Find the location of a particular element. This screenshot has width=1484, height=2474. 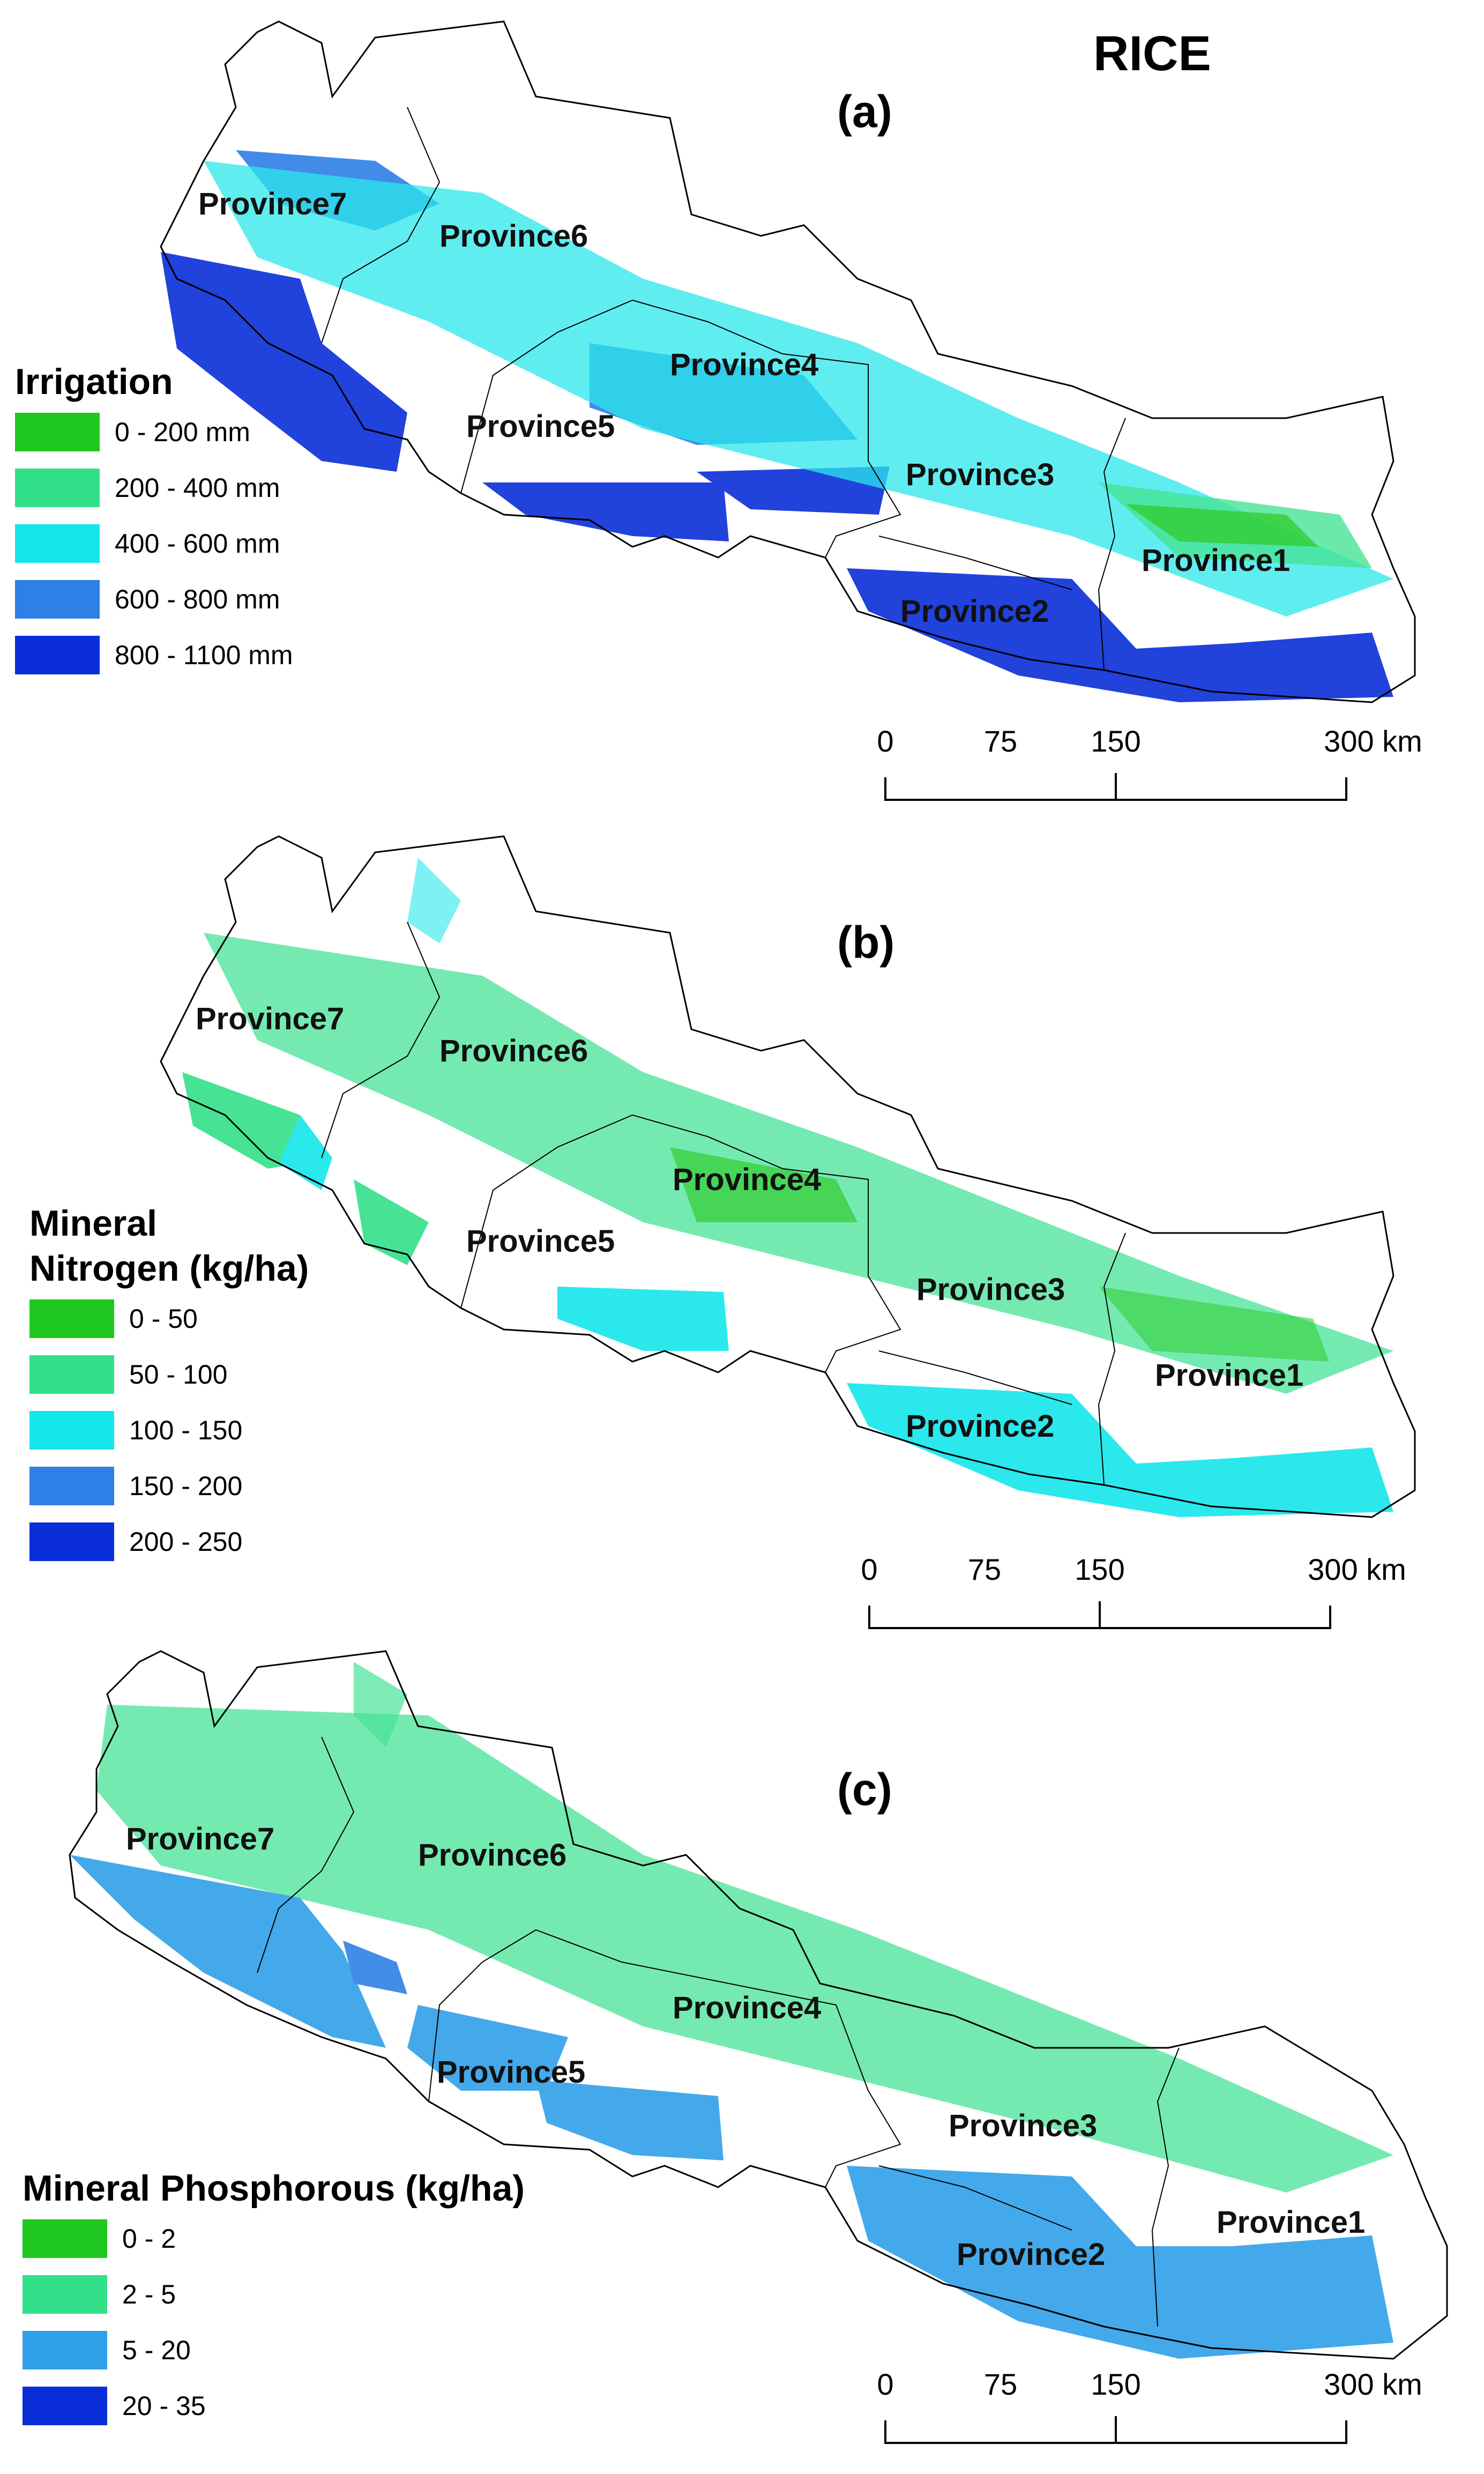

legend-title: Mineral Nitrogen (kg/ha) is located at coordinates (169, 1246).